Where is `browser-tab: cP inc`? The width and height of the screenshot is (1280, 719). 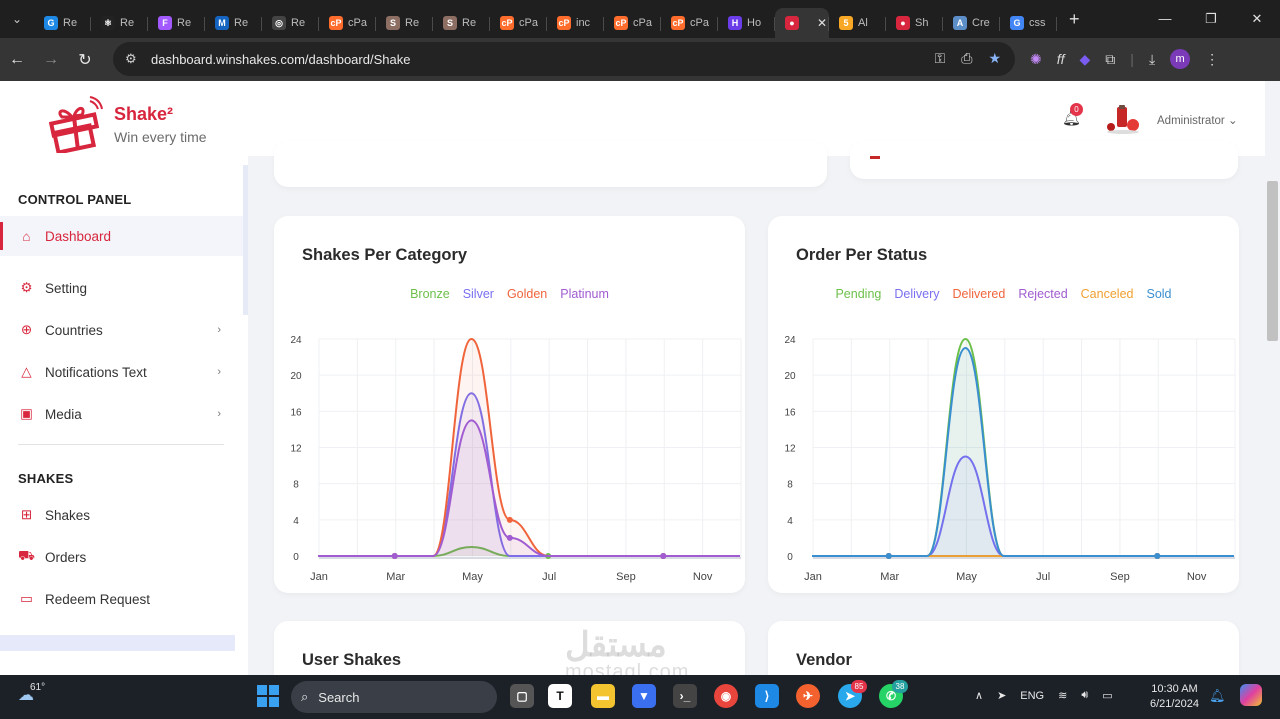
browser-tab: cP inc is located at coordinates (575, 23).